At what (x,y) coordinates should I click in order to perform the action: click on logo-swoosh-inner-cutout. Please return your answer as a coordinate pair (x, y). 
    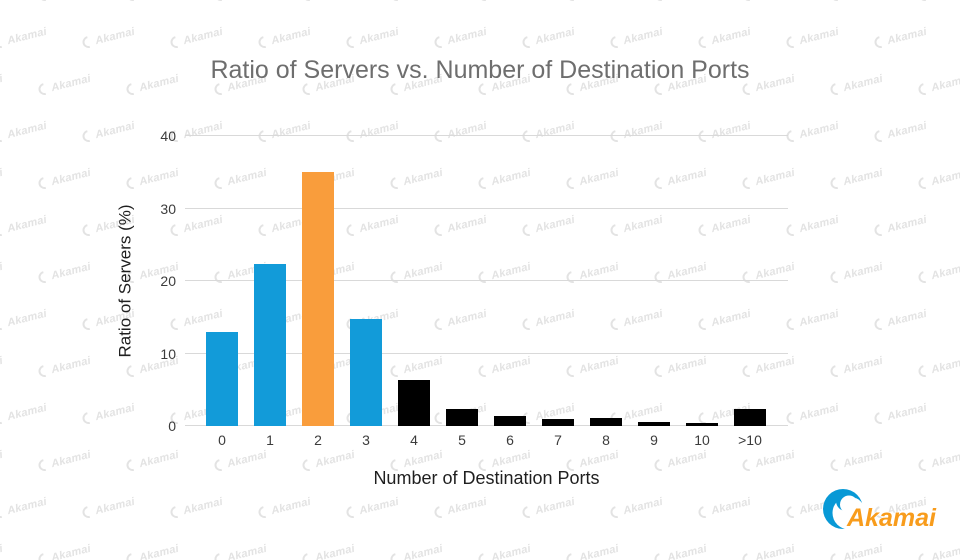
    Looking at the image, I should click on (849, 504).